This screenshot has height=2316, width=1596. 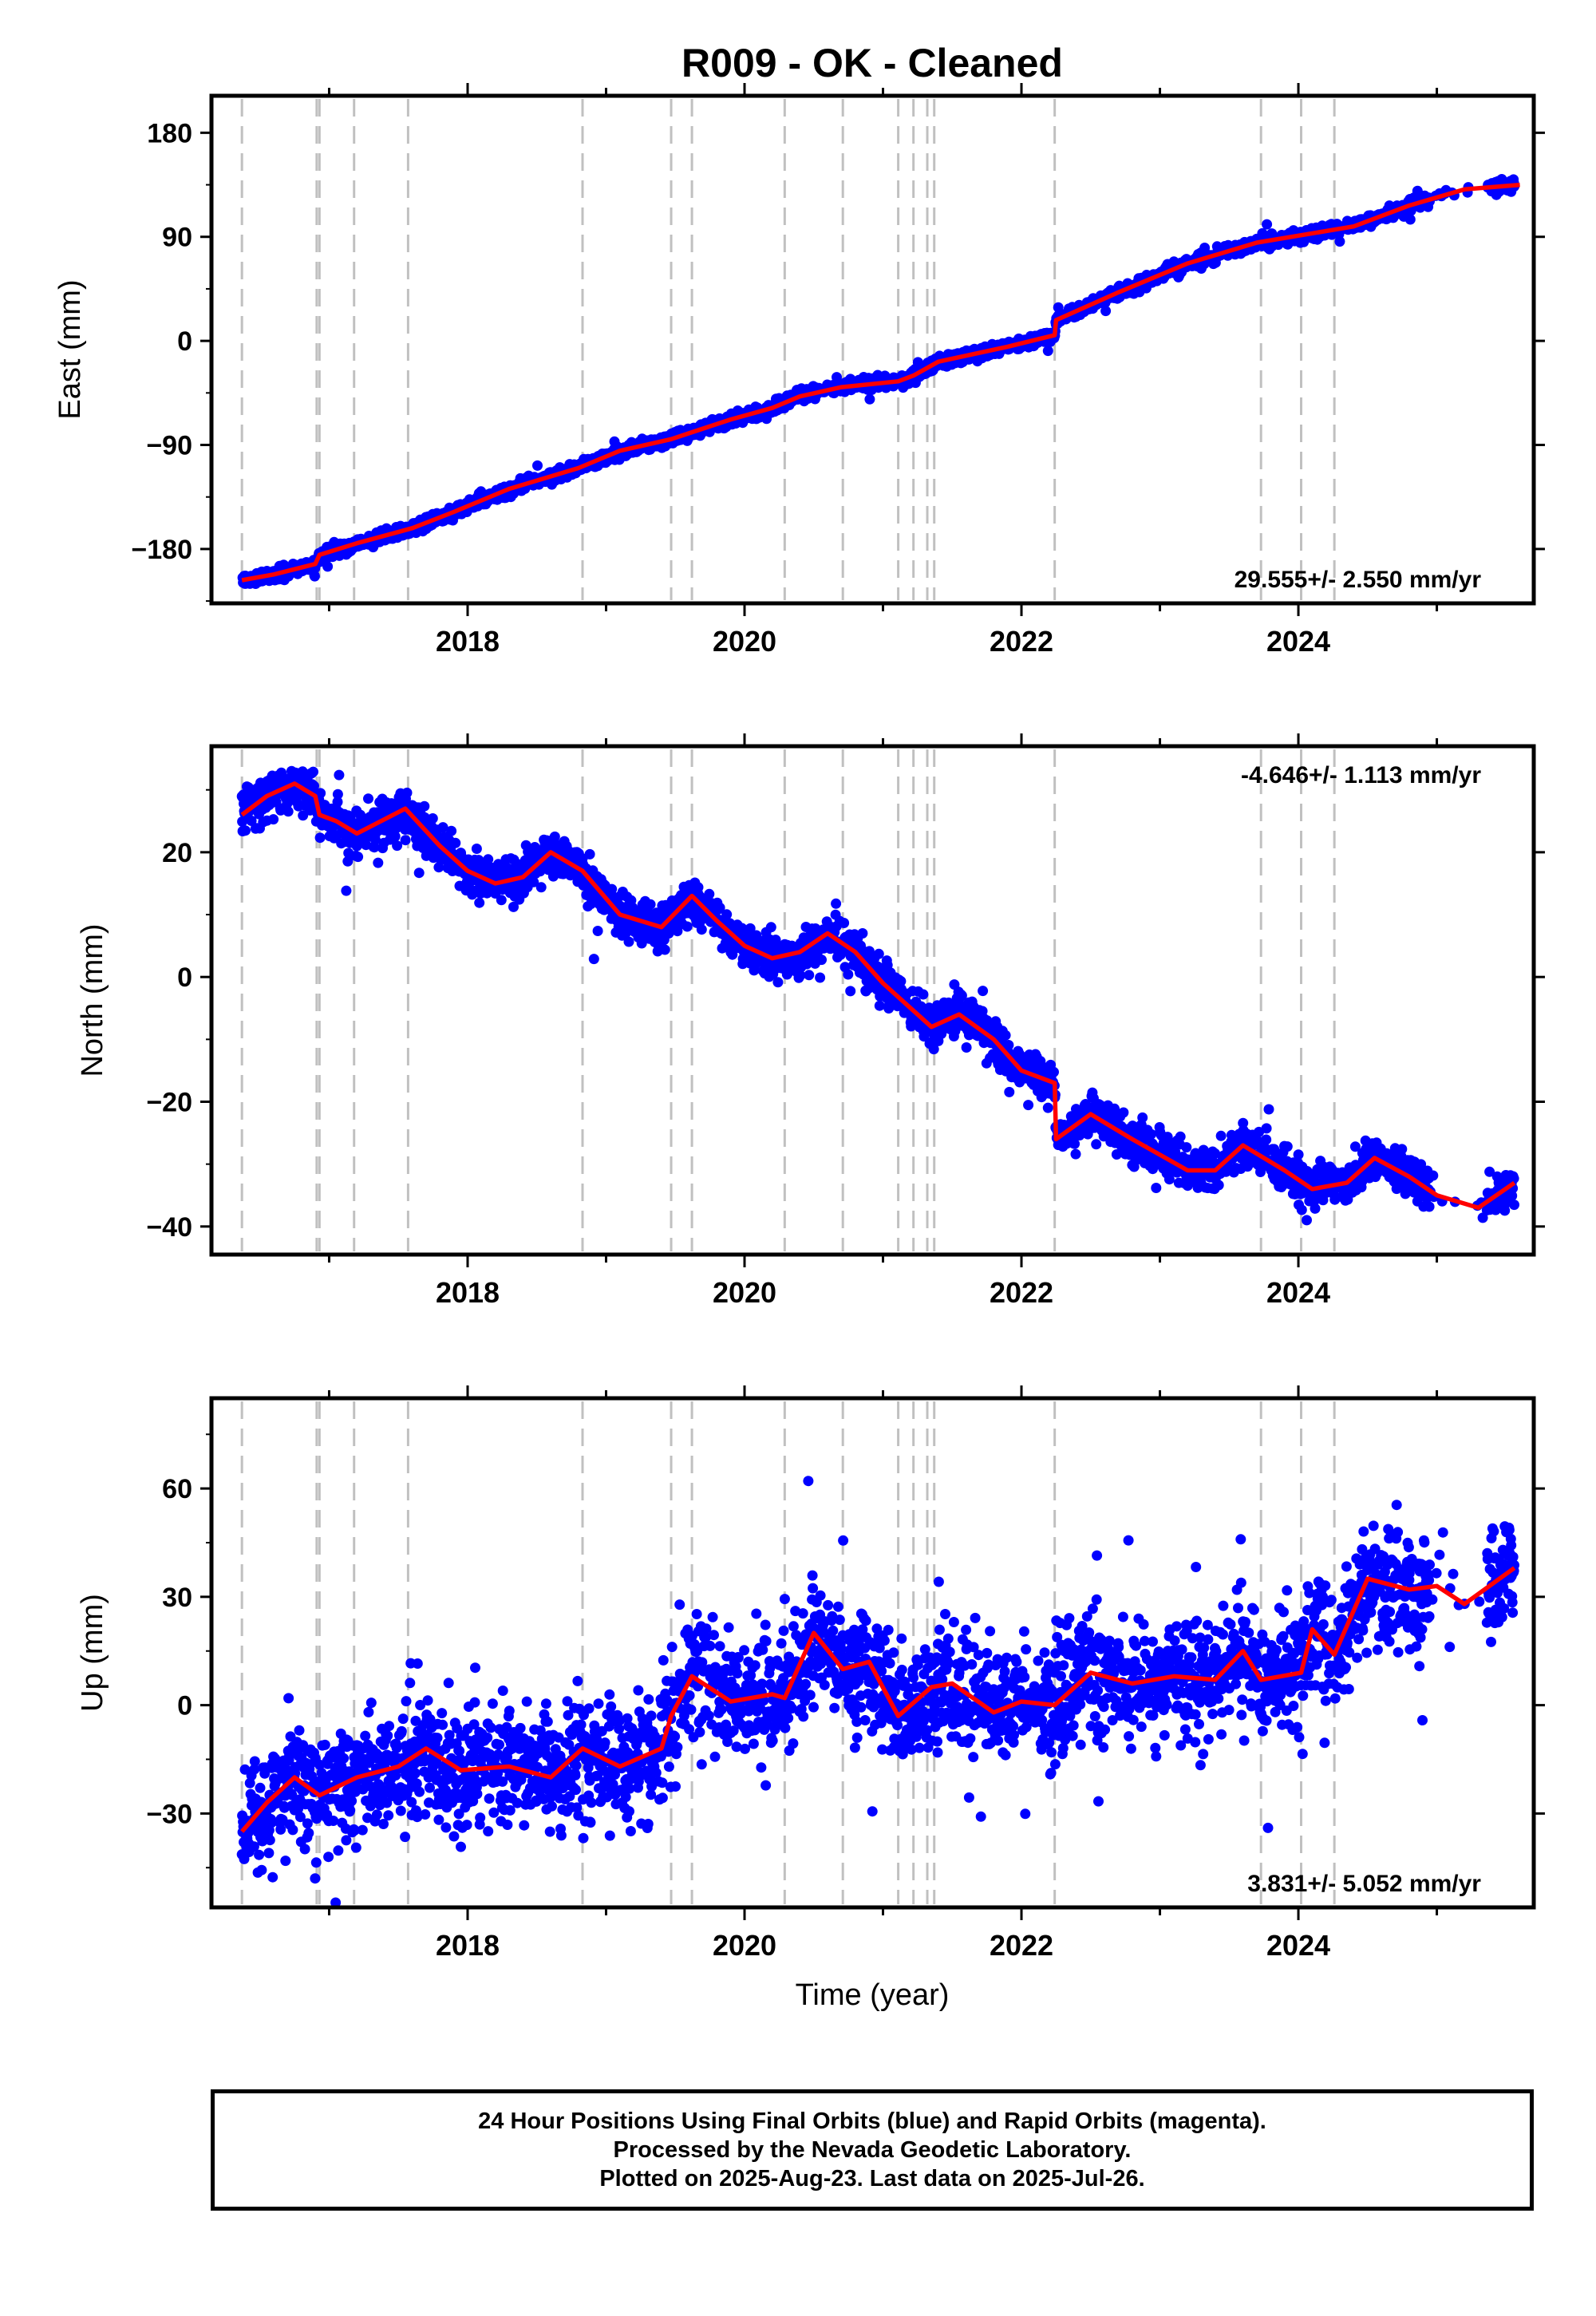 I want to click on y-tick-label: 90, so click(x=177, y=238).